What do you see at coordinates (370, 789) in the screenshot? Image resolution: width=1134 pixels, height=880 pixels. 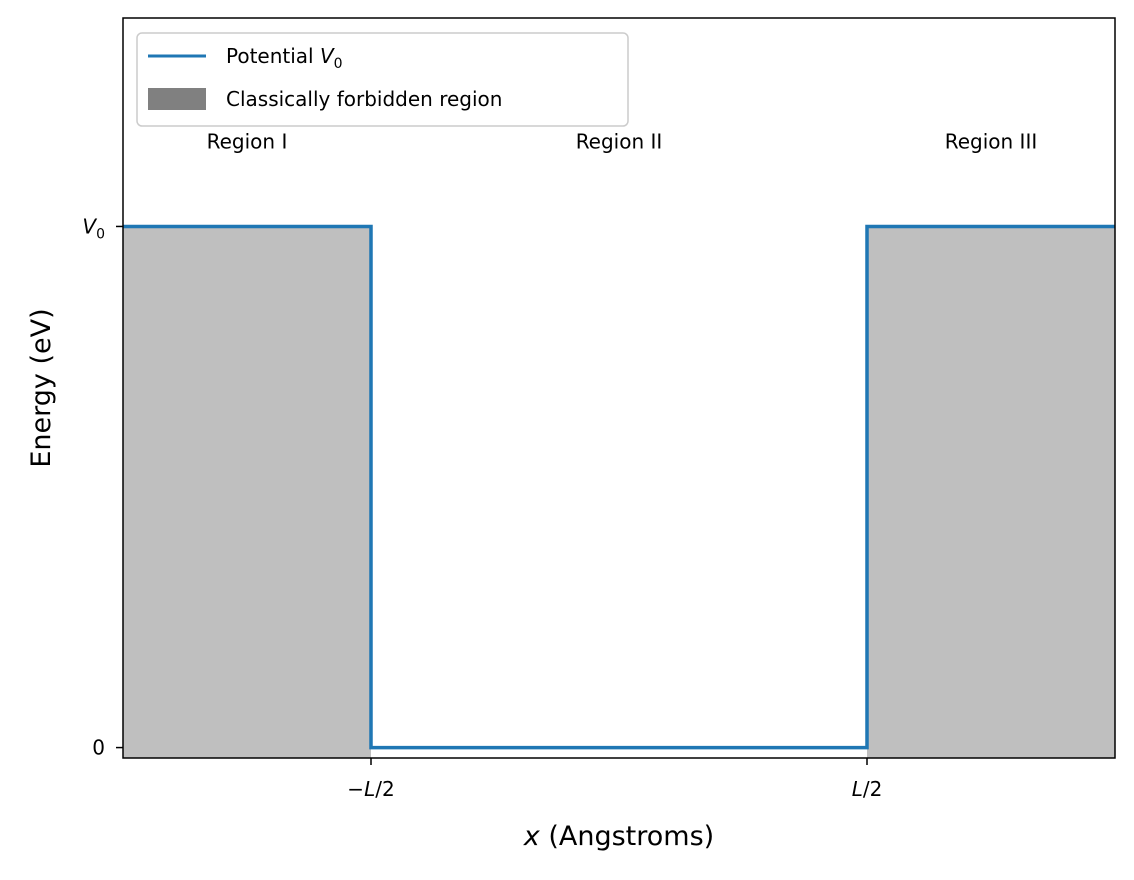 I see `x-tick-label: −L/2` at bounding box center [370, 789].